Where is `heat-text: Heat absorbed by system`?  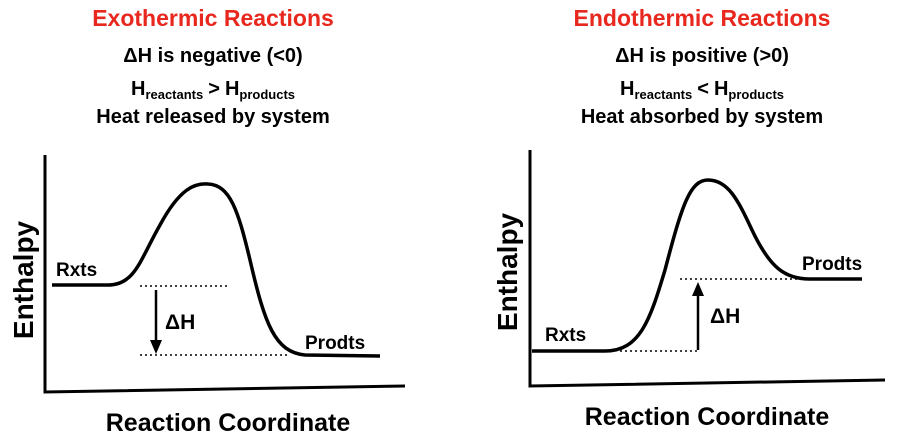 heat-text: Heat absorbed by system is located at coordinates (702, 117).